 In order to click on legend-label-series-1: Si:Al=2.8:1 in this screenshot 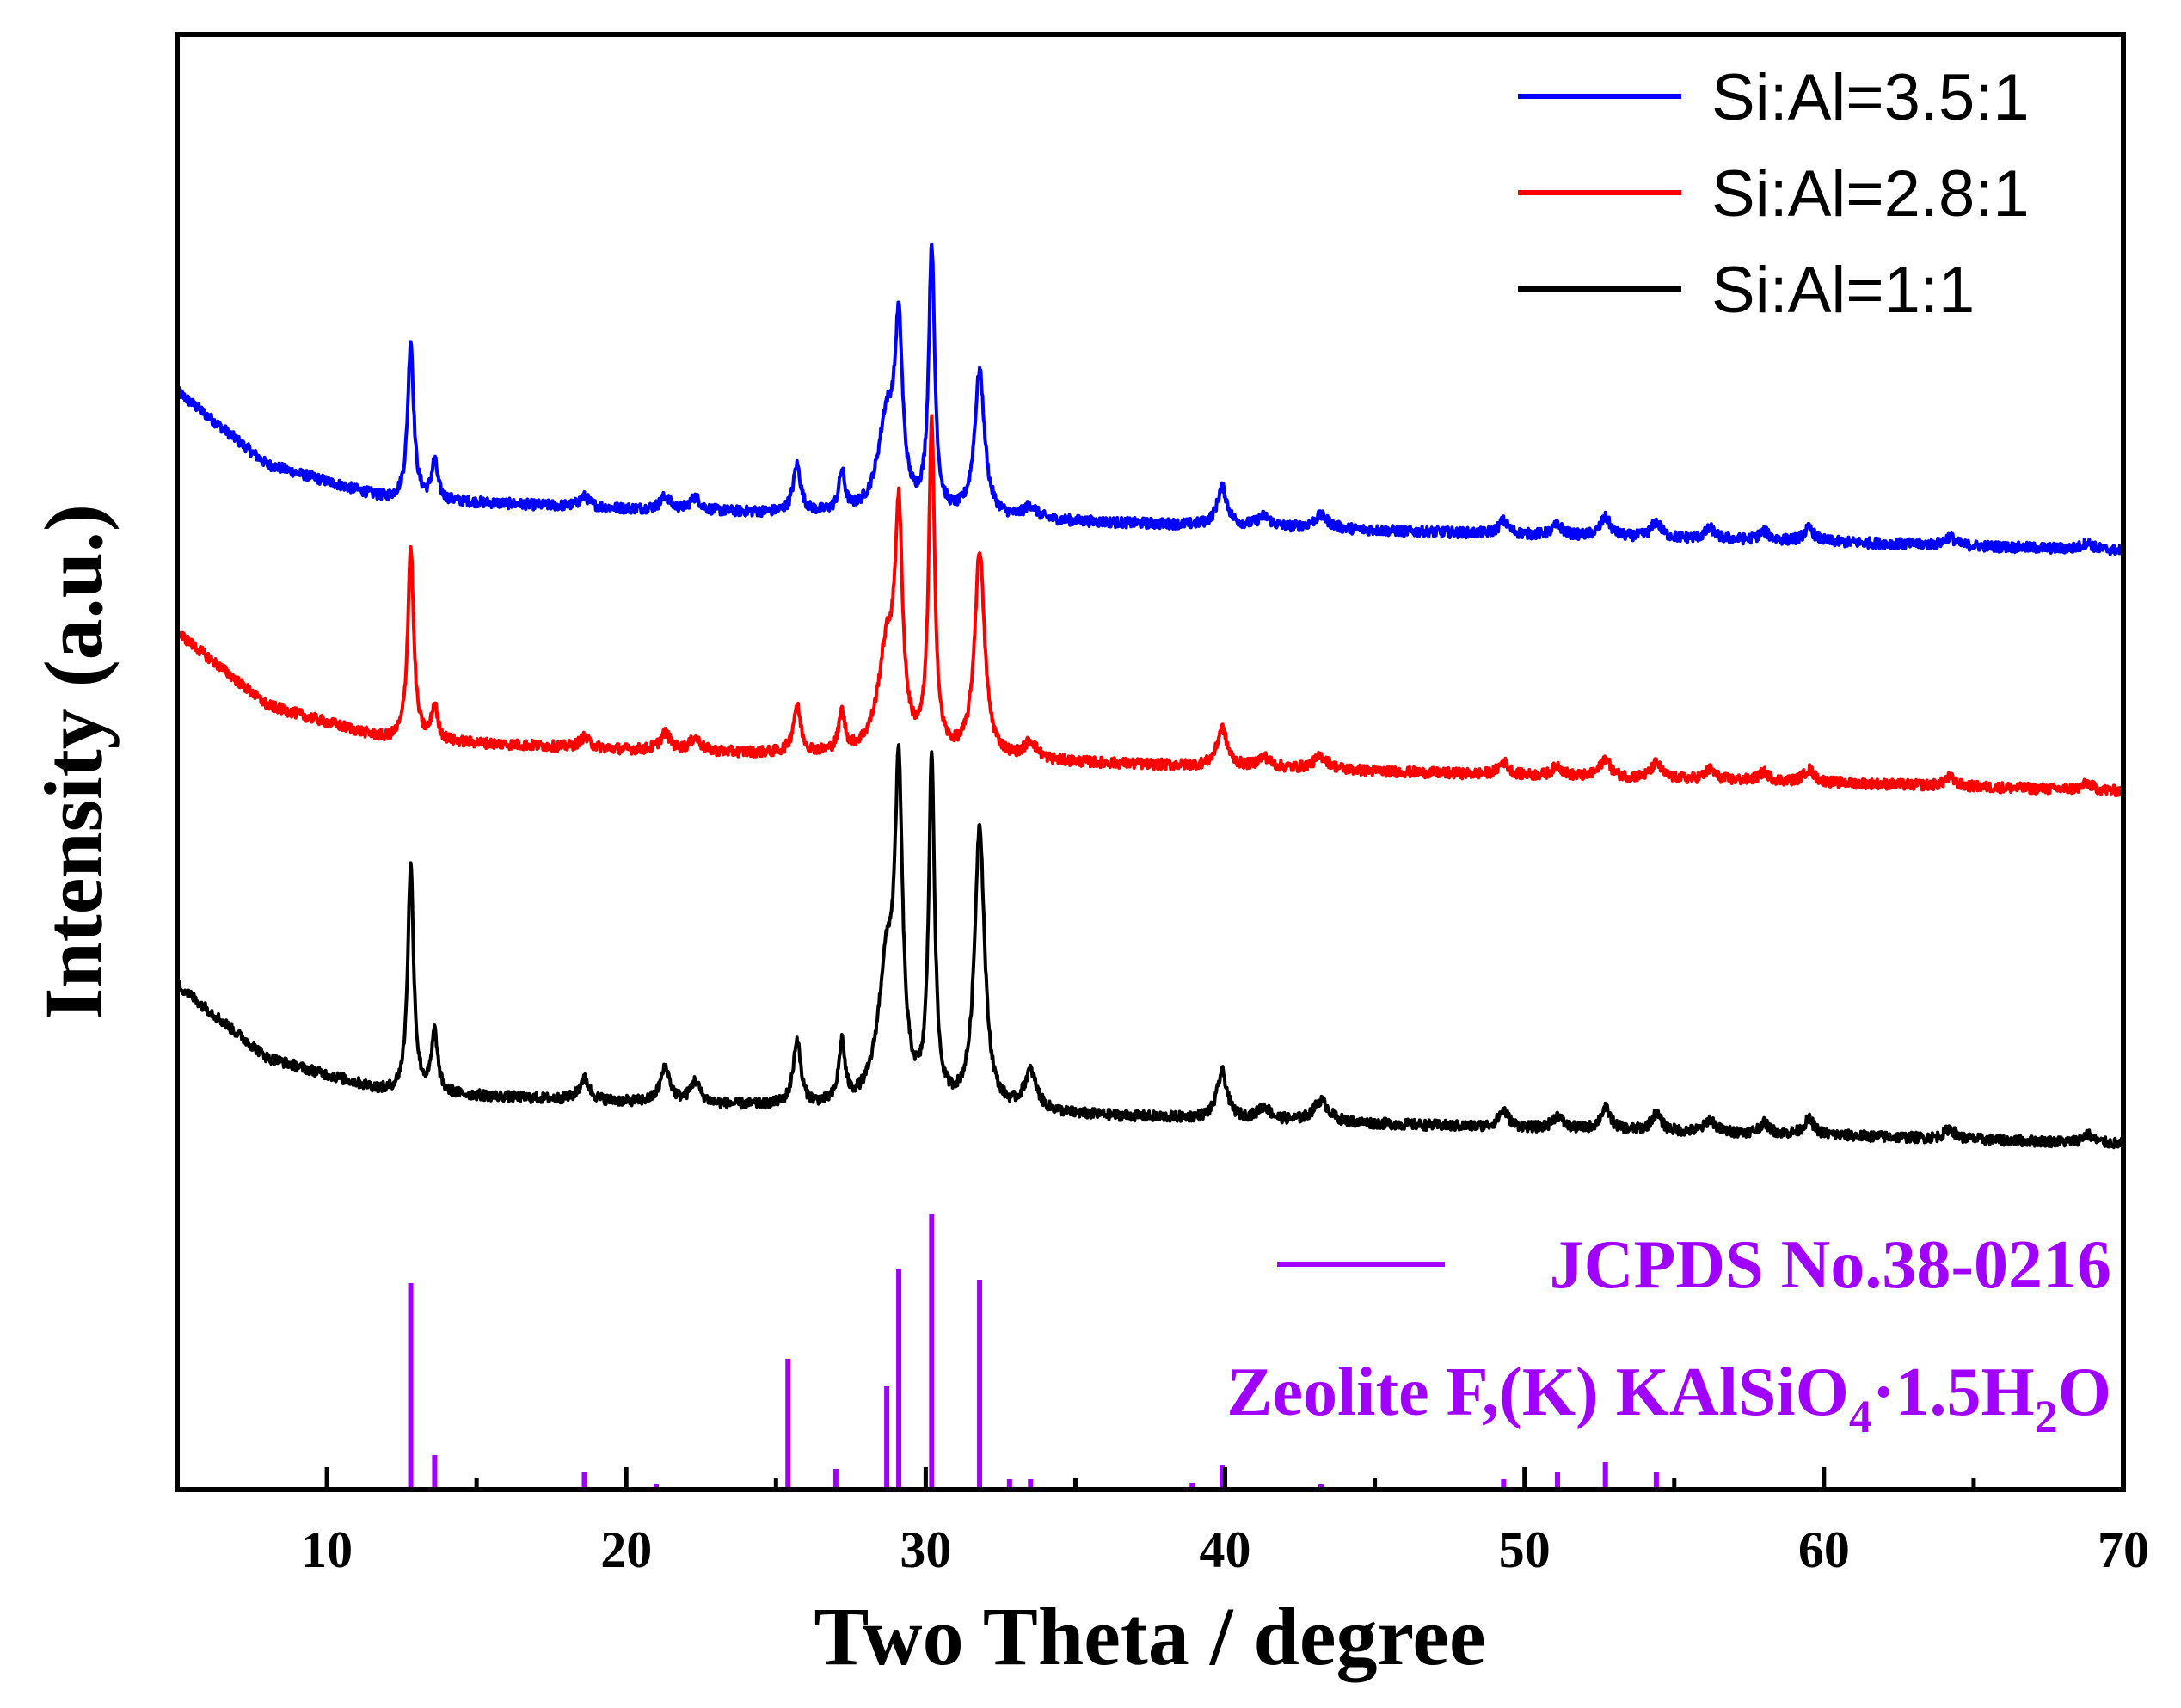, I will do `click(1870, 194)`.